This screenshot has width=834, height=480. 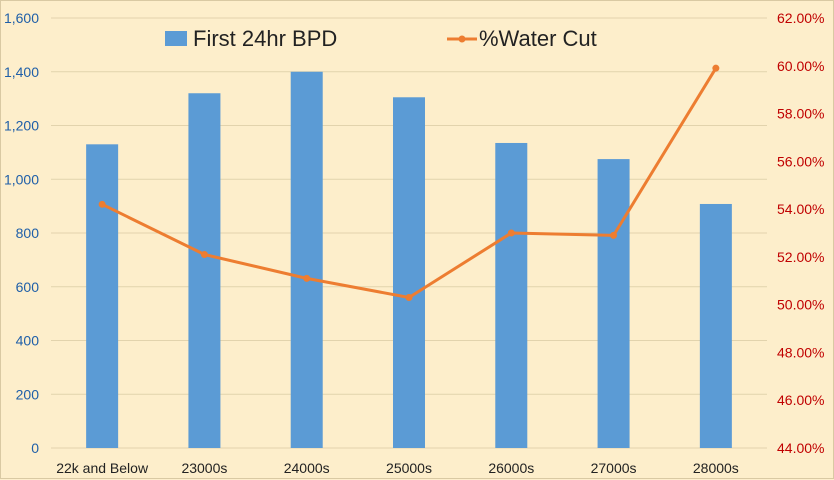 I want to click on right-tick-label: 48.00%, so click(x=800, y=352).